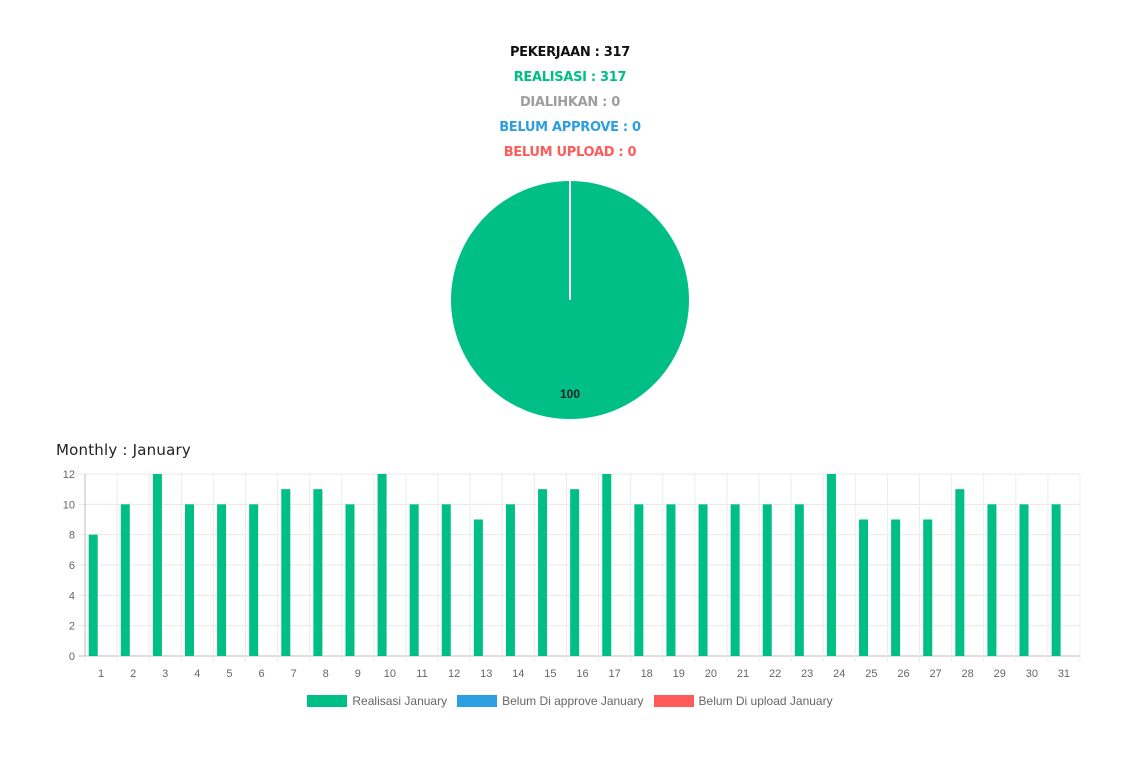  I want to click on x-tick-label: 27, so click(935, 674).